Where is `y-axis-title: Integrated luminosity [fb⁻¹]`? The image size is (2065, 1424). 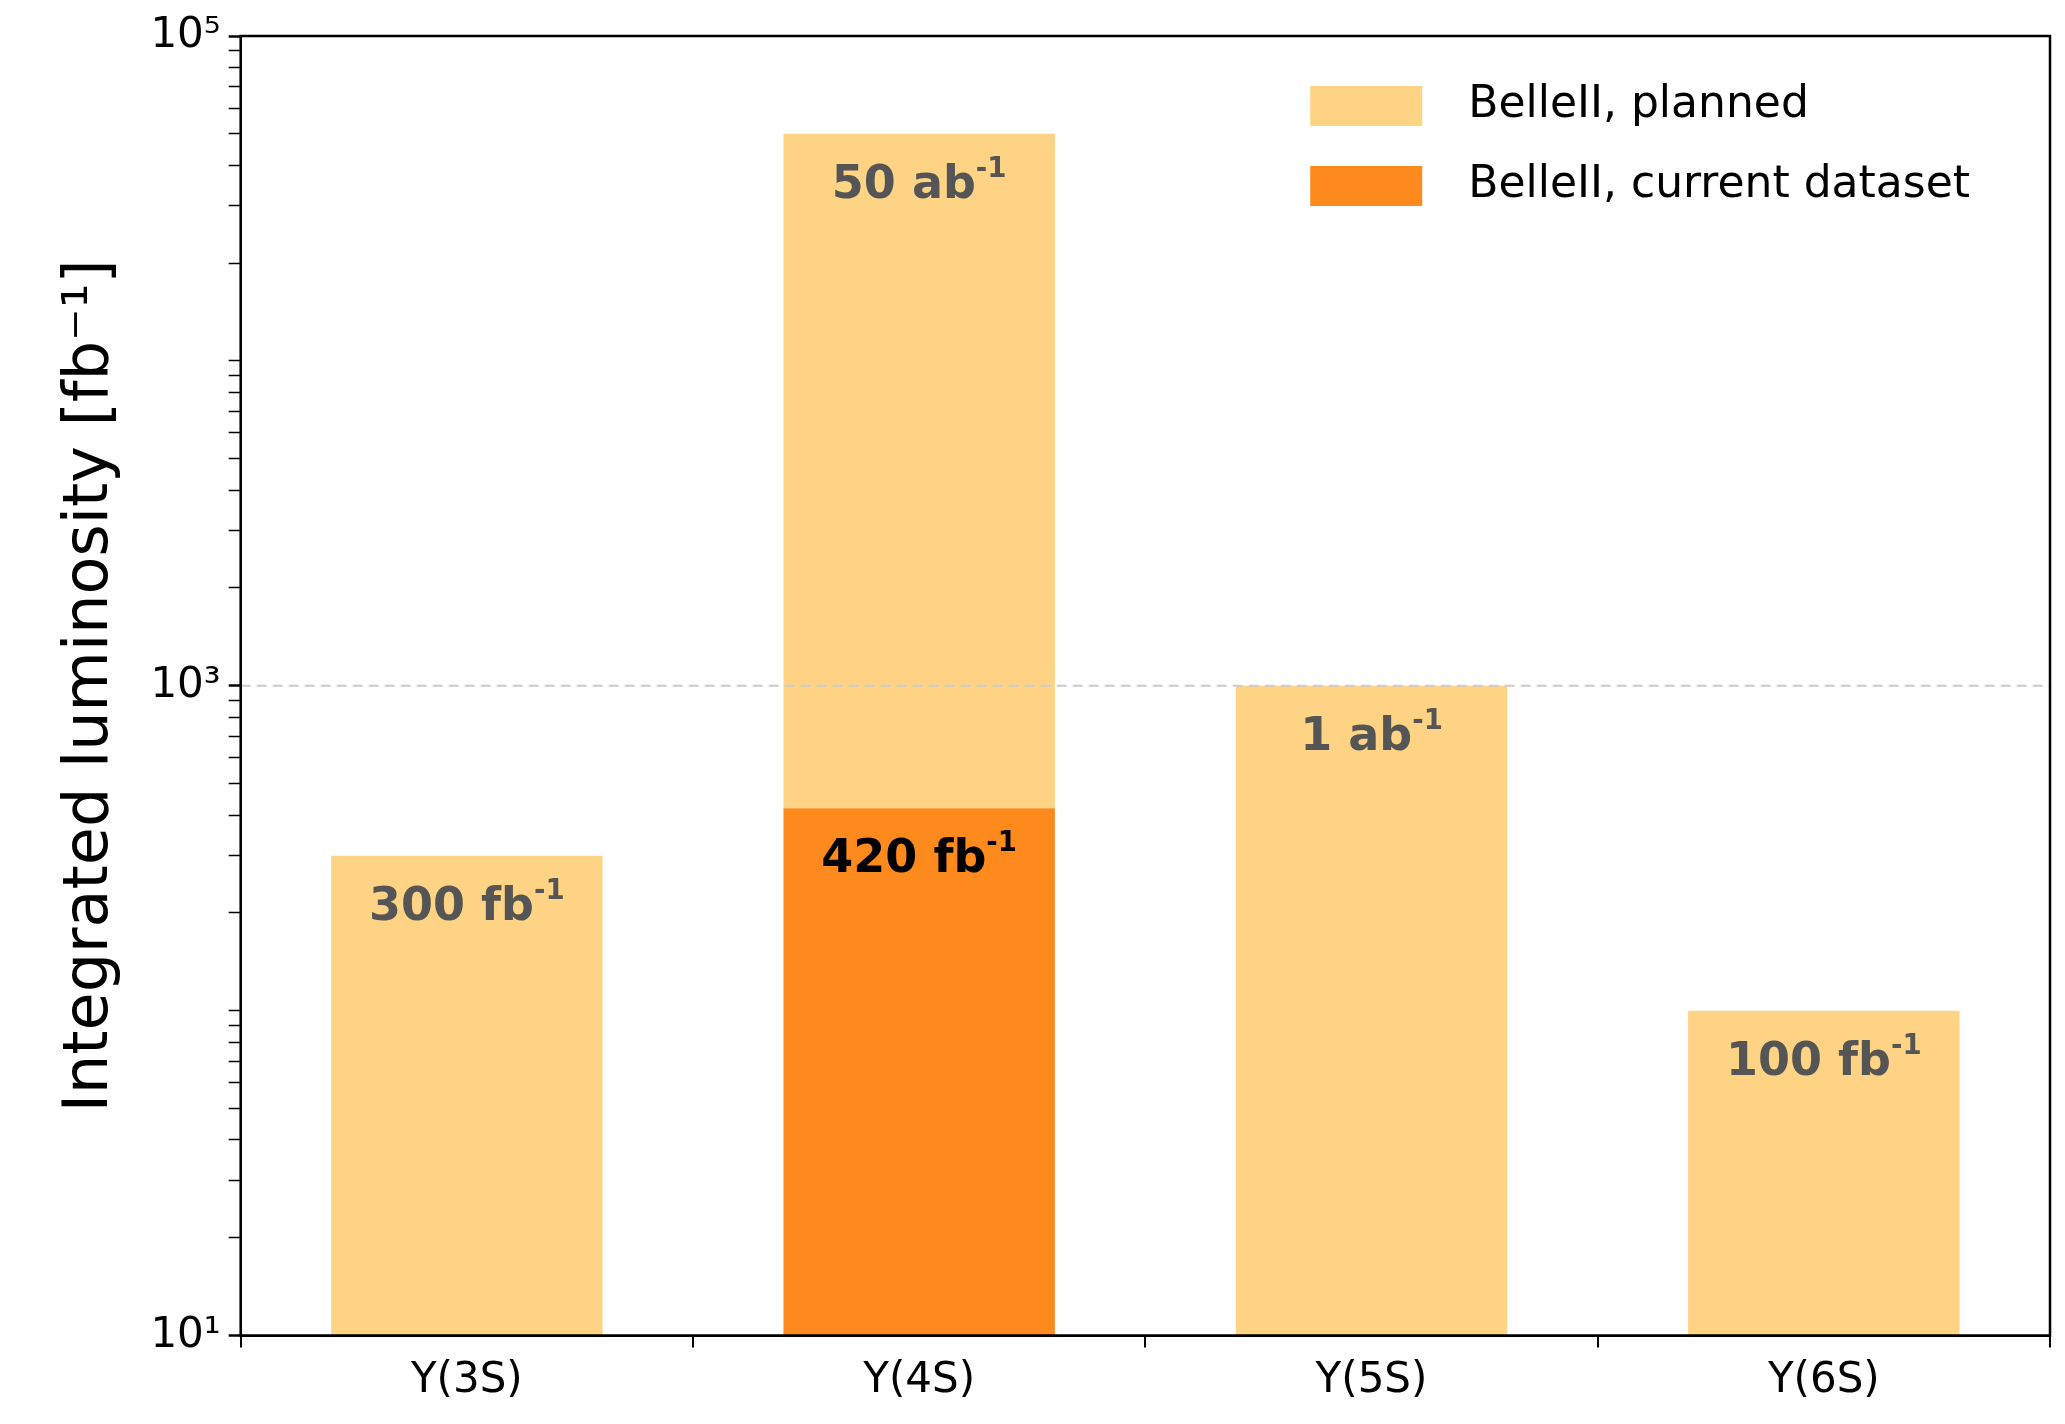 y-axis-title: Integrated luminosity [fb⁻¹] is located at coordinates (86, 686).